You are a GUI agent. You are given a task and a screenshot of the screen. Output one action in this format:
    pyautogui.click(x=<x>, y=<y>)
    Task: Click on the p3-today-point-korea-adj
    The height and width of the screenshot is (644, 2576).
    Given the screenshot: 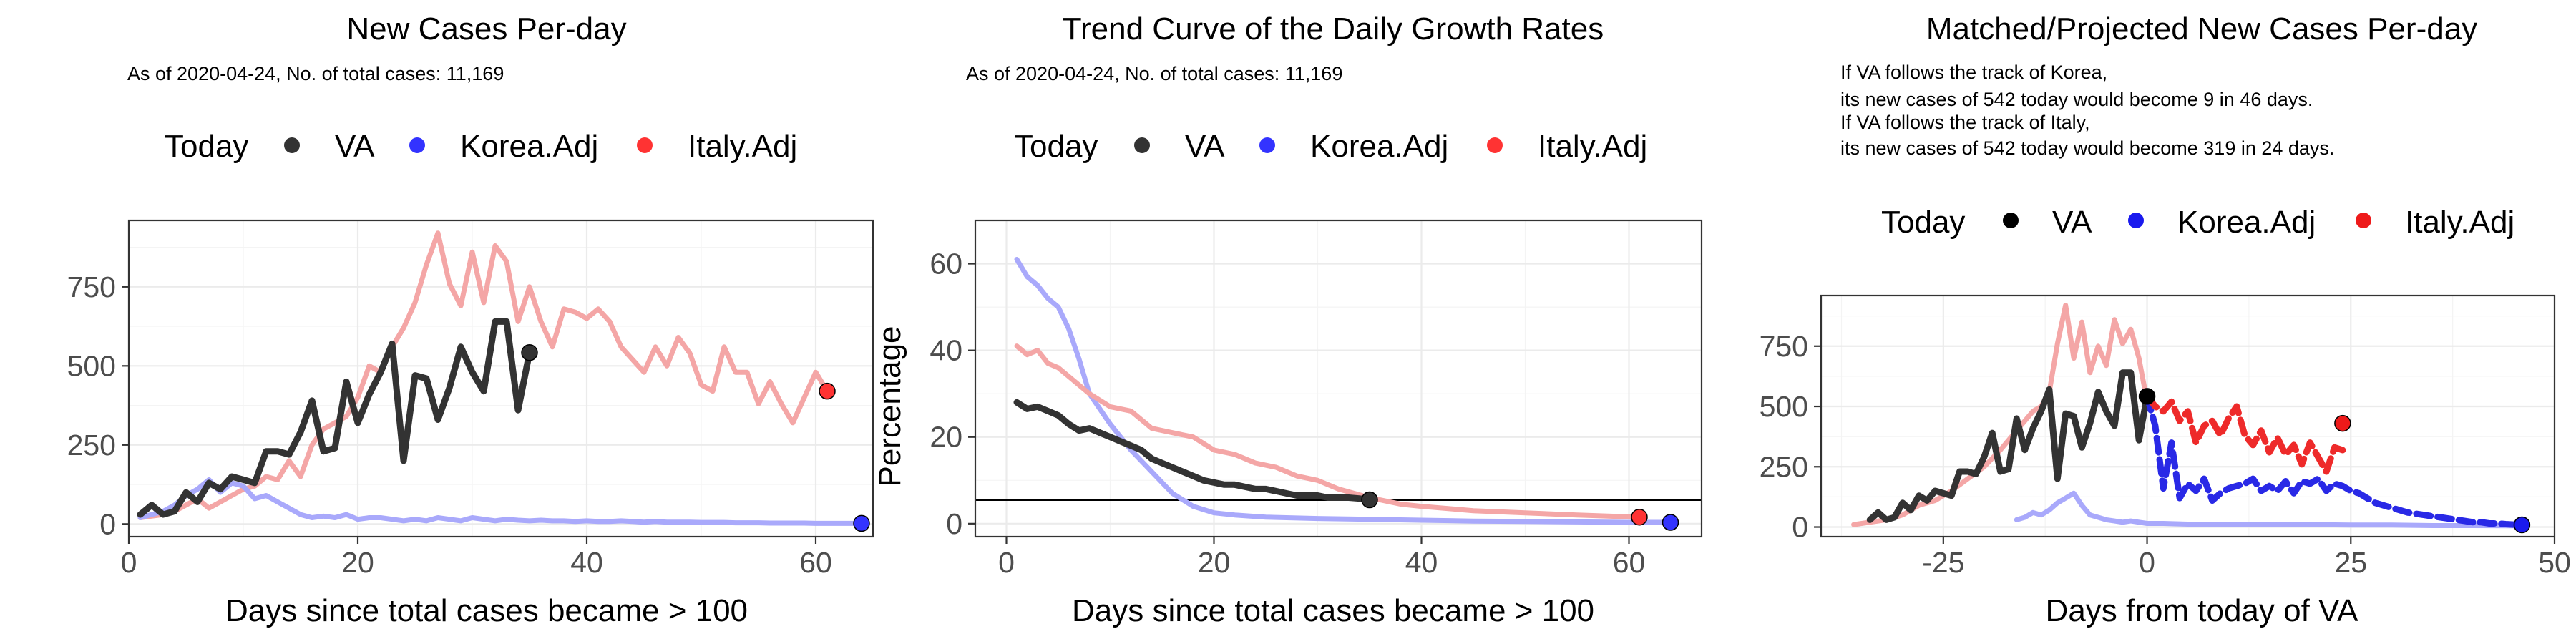 What is the action you would take?
    pyautogui.click(x=2522, y=525)
    